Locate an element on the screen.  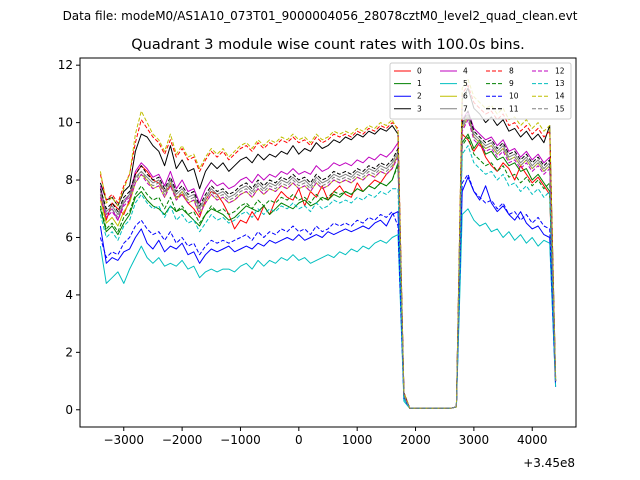
legend-label-7: 7 is located at coordinates (465, 108).